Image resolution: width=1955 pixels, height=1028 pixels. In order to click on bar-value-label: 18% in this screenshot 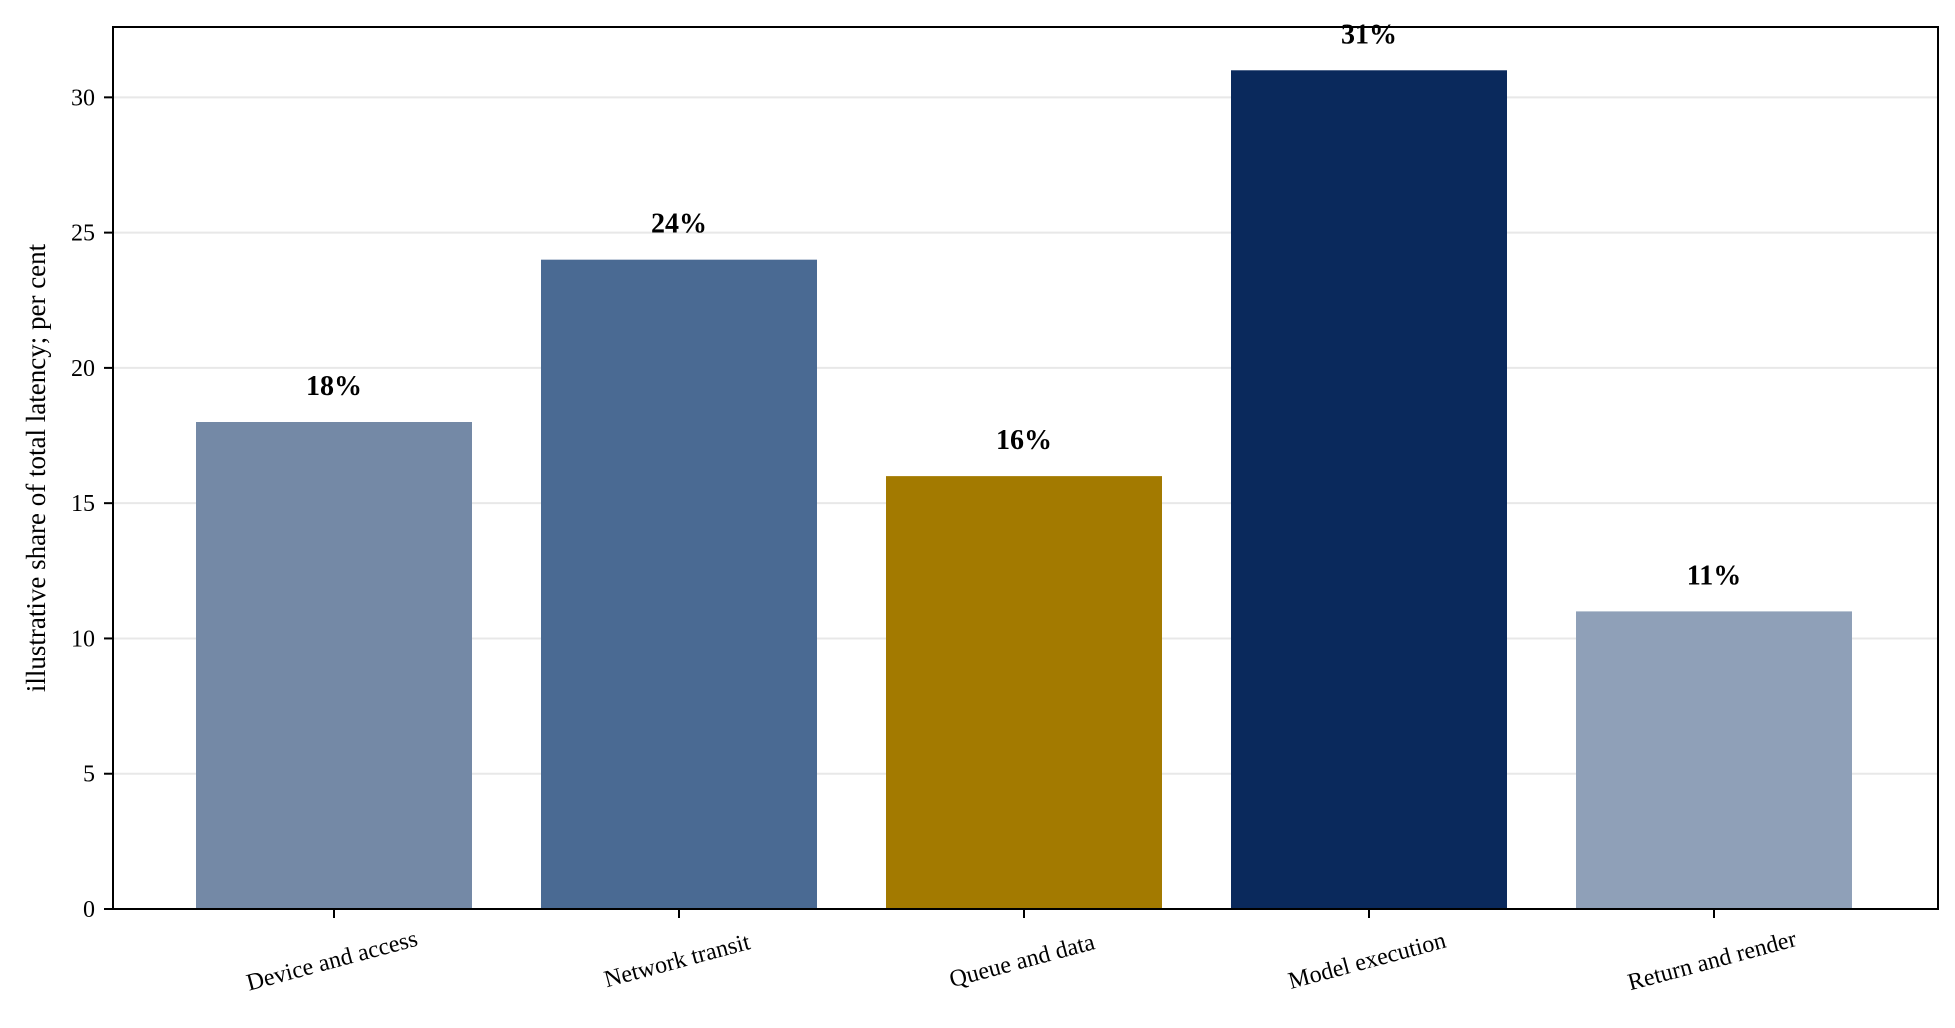, I will do `click(334, 386)`.